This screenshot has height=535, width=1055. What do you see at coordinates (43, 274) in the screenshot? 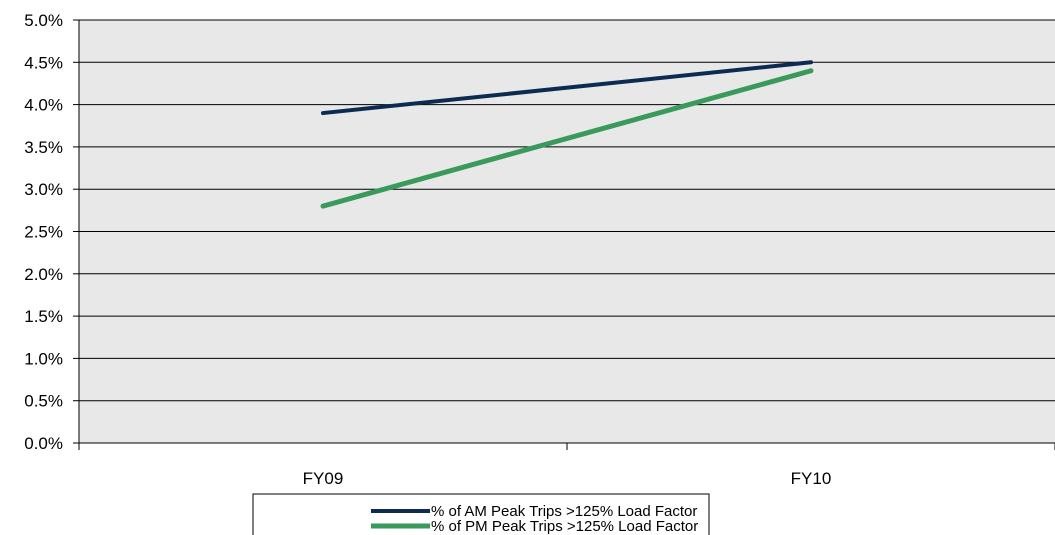
I see `y-tick-label: 2.0%` at bounding box center [43, 274].